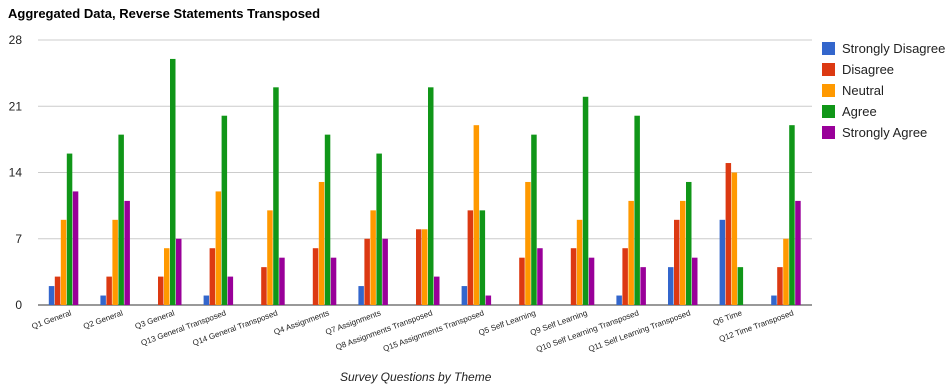 The height and width of the screenshot is (389, 947). I want to click on legend-item: Strongly Agree, so click(883, 132).